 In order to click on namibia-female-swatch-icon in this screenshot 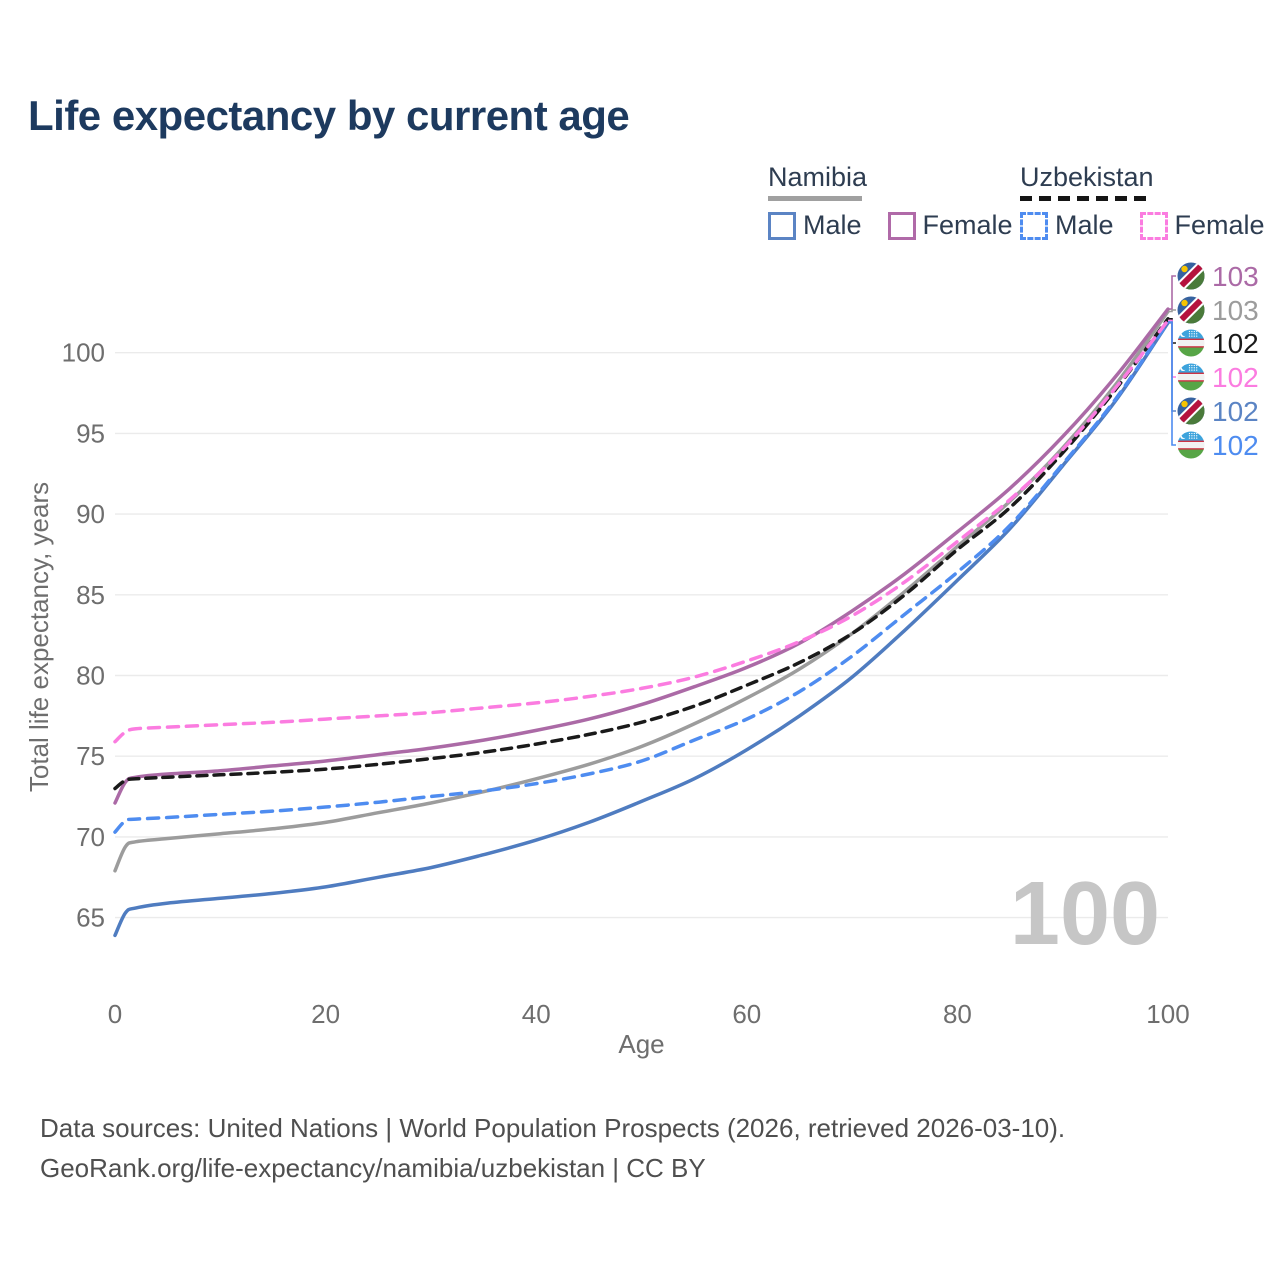, I will do `click(901, 225)`.